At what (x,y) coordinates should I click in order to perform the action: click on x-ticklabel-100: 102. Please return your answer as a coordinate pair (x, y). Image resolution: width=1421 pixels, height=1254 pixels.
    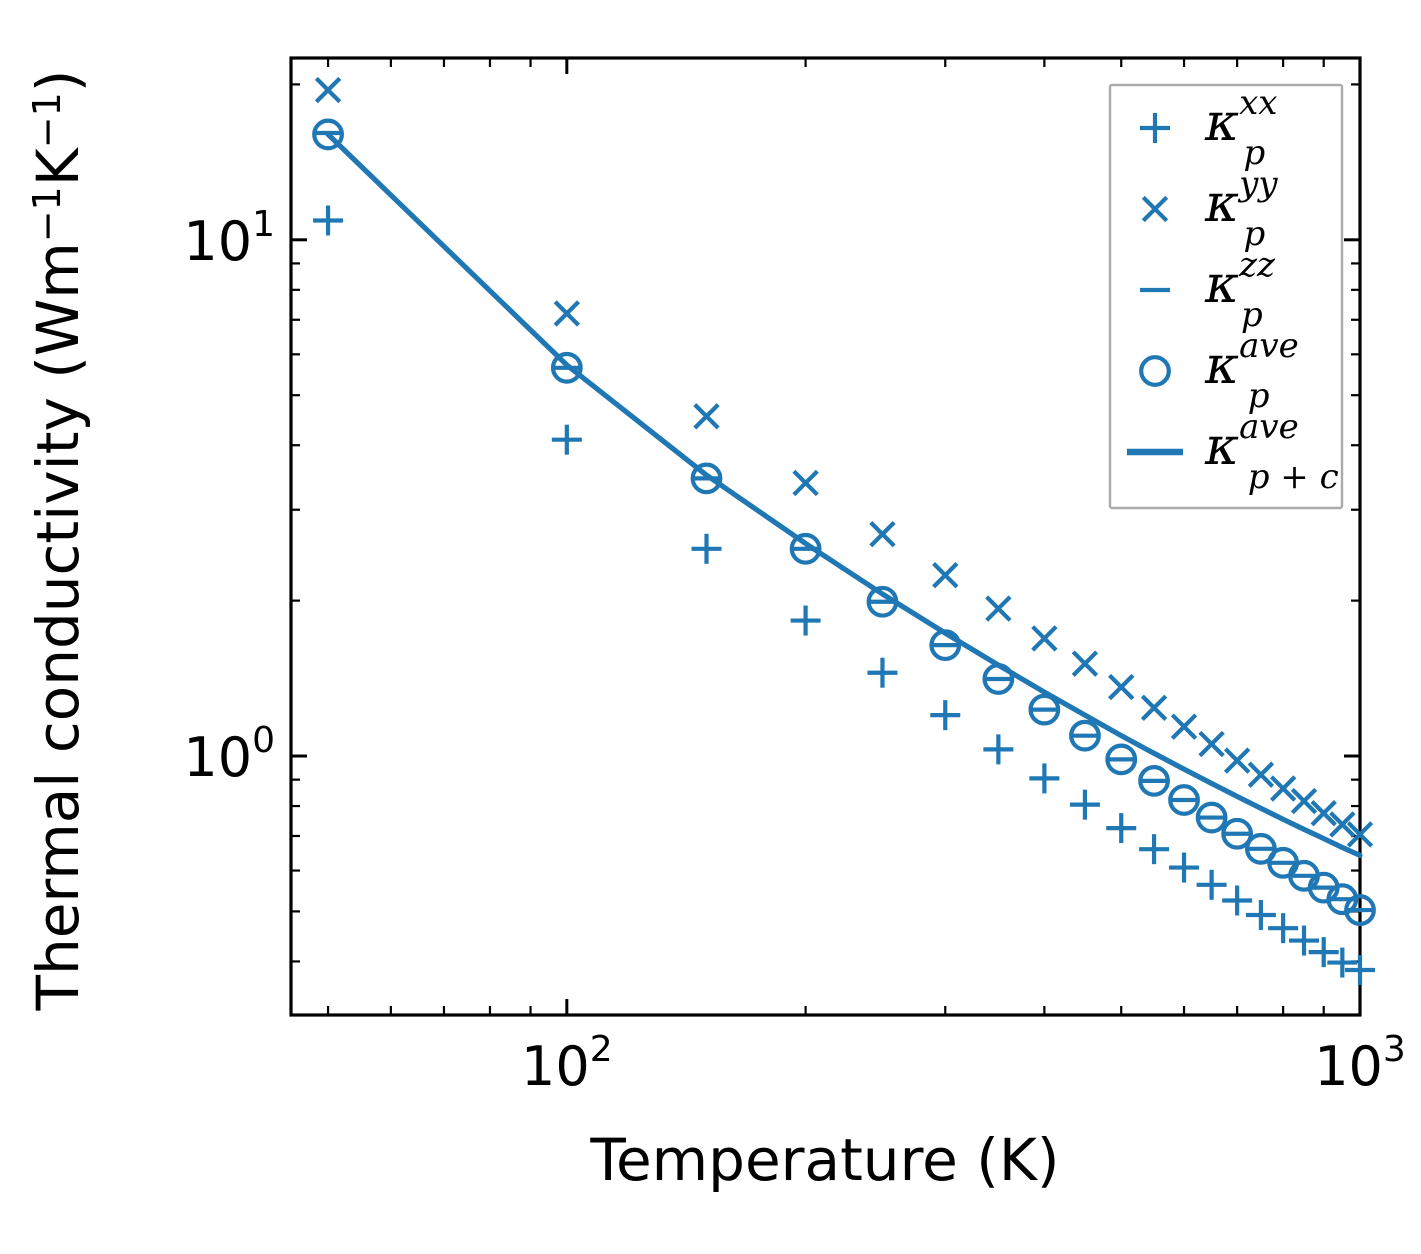
    Looking at the image, I should click on (567, 1063).